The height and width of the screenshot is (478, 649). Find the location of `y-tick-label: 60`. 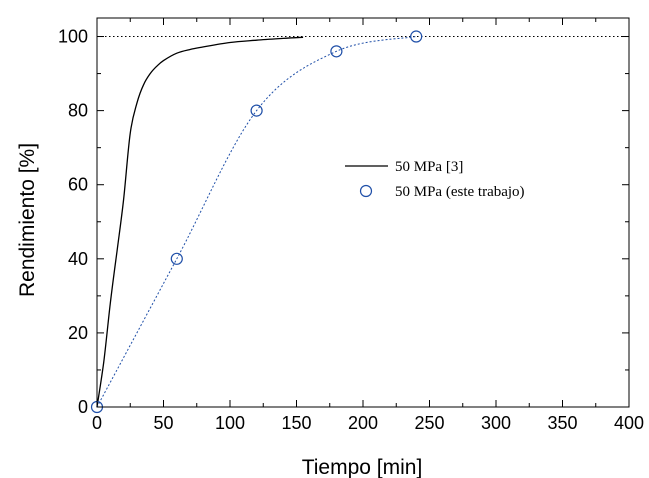

y-tick-label: 60 is located at coordinates (78, 185).